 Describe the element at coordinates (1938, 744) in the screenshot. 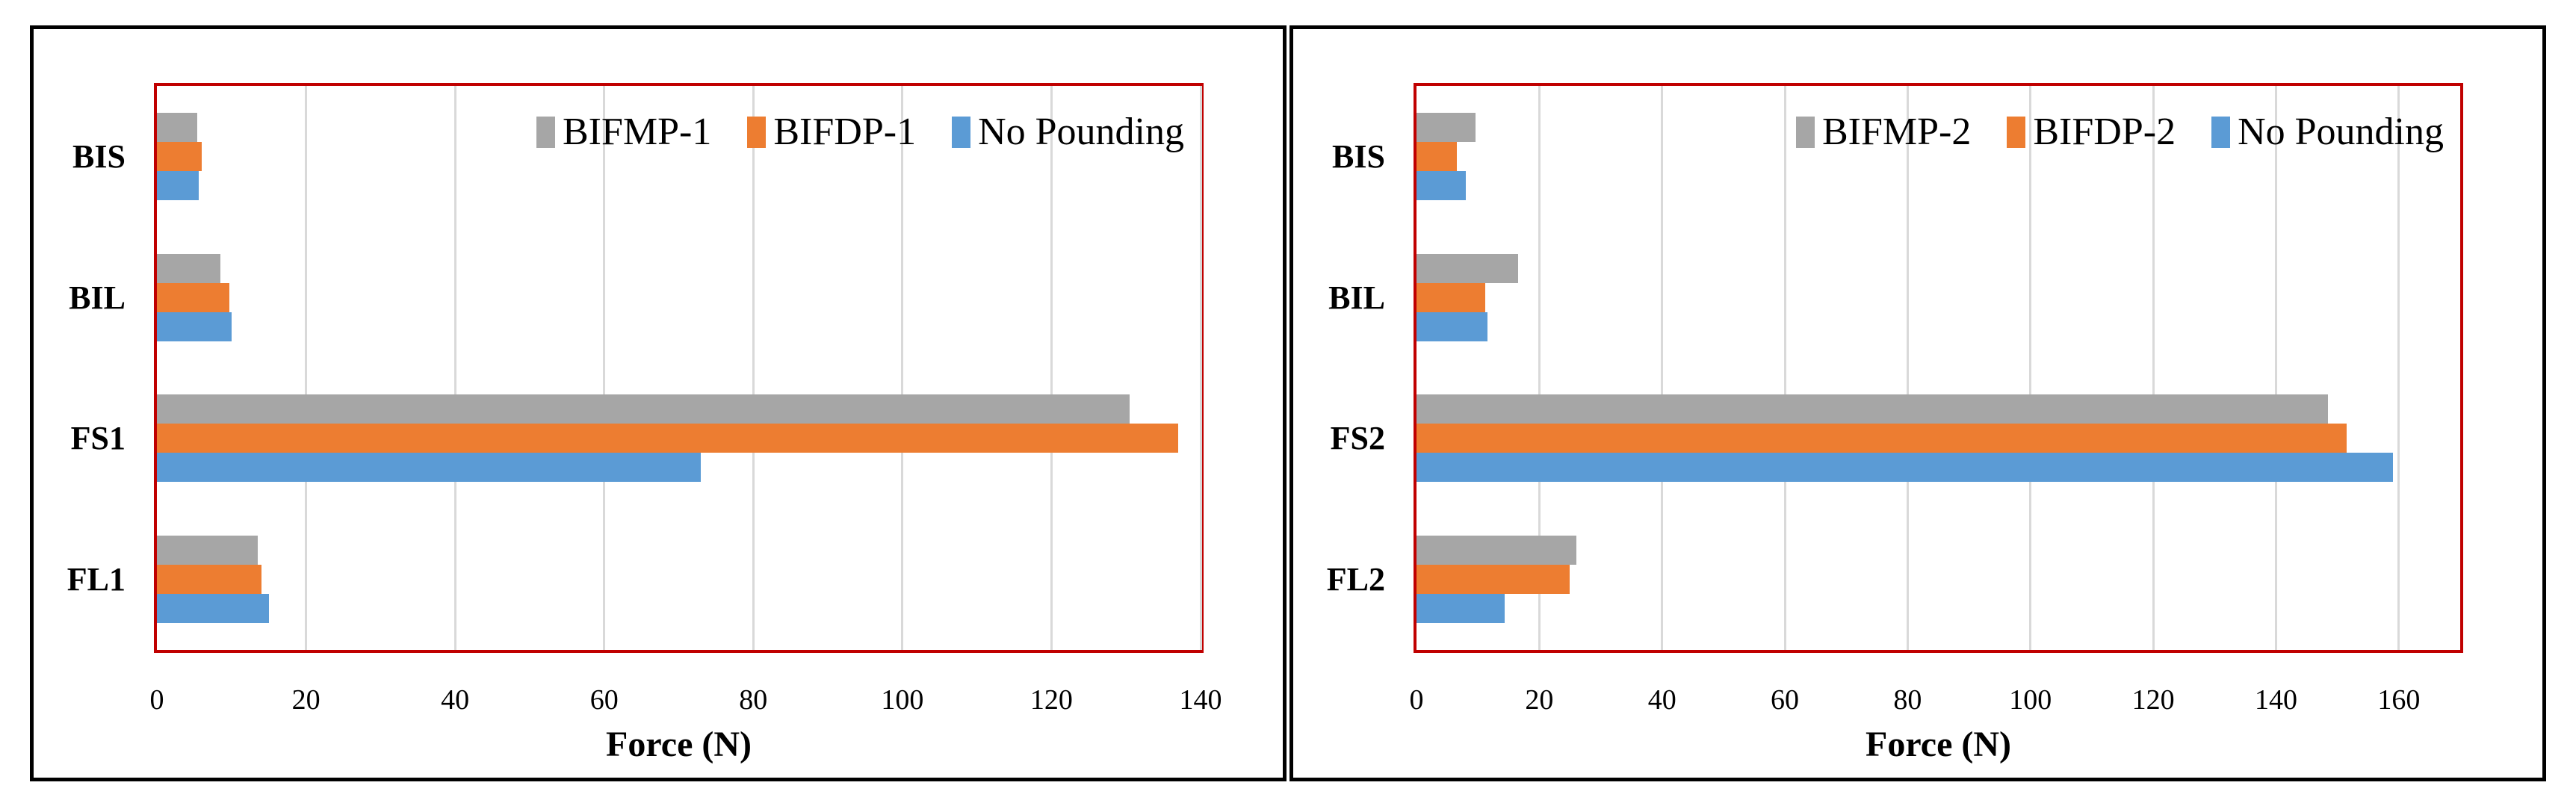

I see `x-axis-title-right: Force (N)` at that location.